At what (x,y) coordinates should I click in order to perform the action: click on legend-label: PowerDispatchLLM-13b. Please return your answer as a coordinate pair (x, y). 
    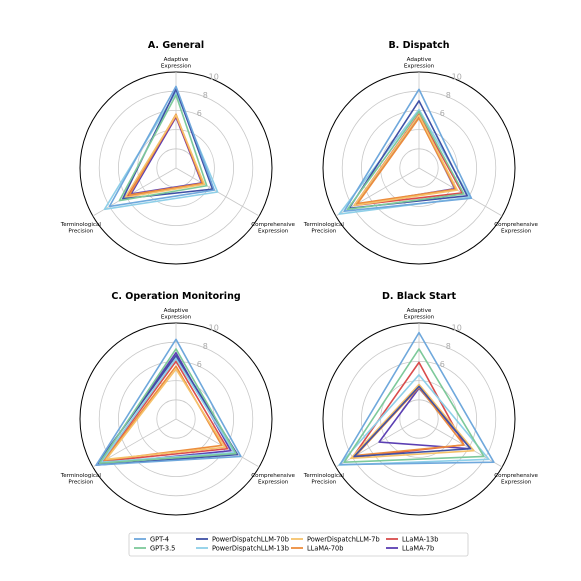
    Looking at the image, I should click on (250, 548).